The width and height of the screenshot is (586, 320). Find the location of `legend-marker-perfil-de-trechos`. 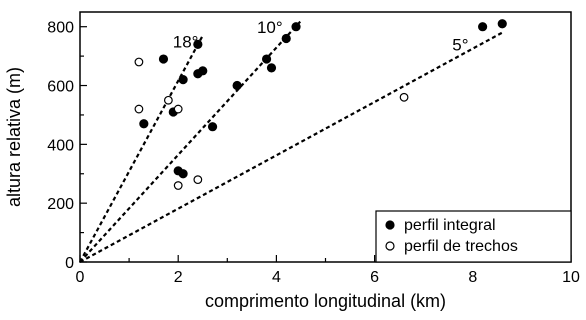

legend-marker-perfil-de-trechos is located at coordinates (390, 246).